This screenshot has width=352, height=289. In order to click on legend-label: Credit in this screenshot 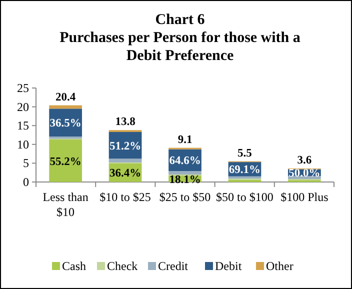, I will do `click(173, 266)`.